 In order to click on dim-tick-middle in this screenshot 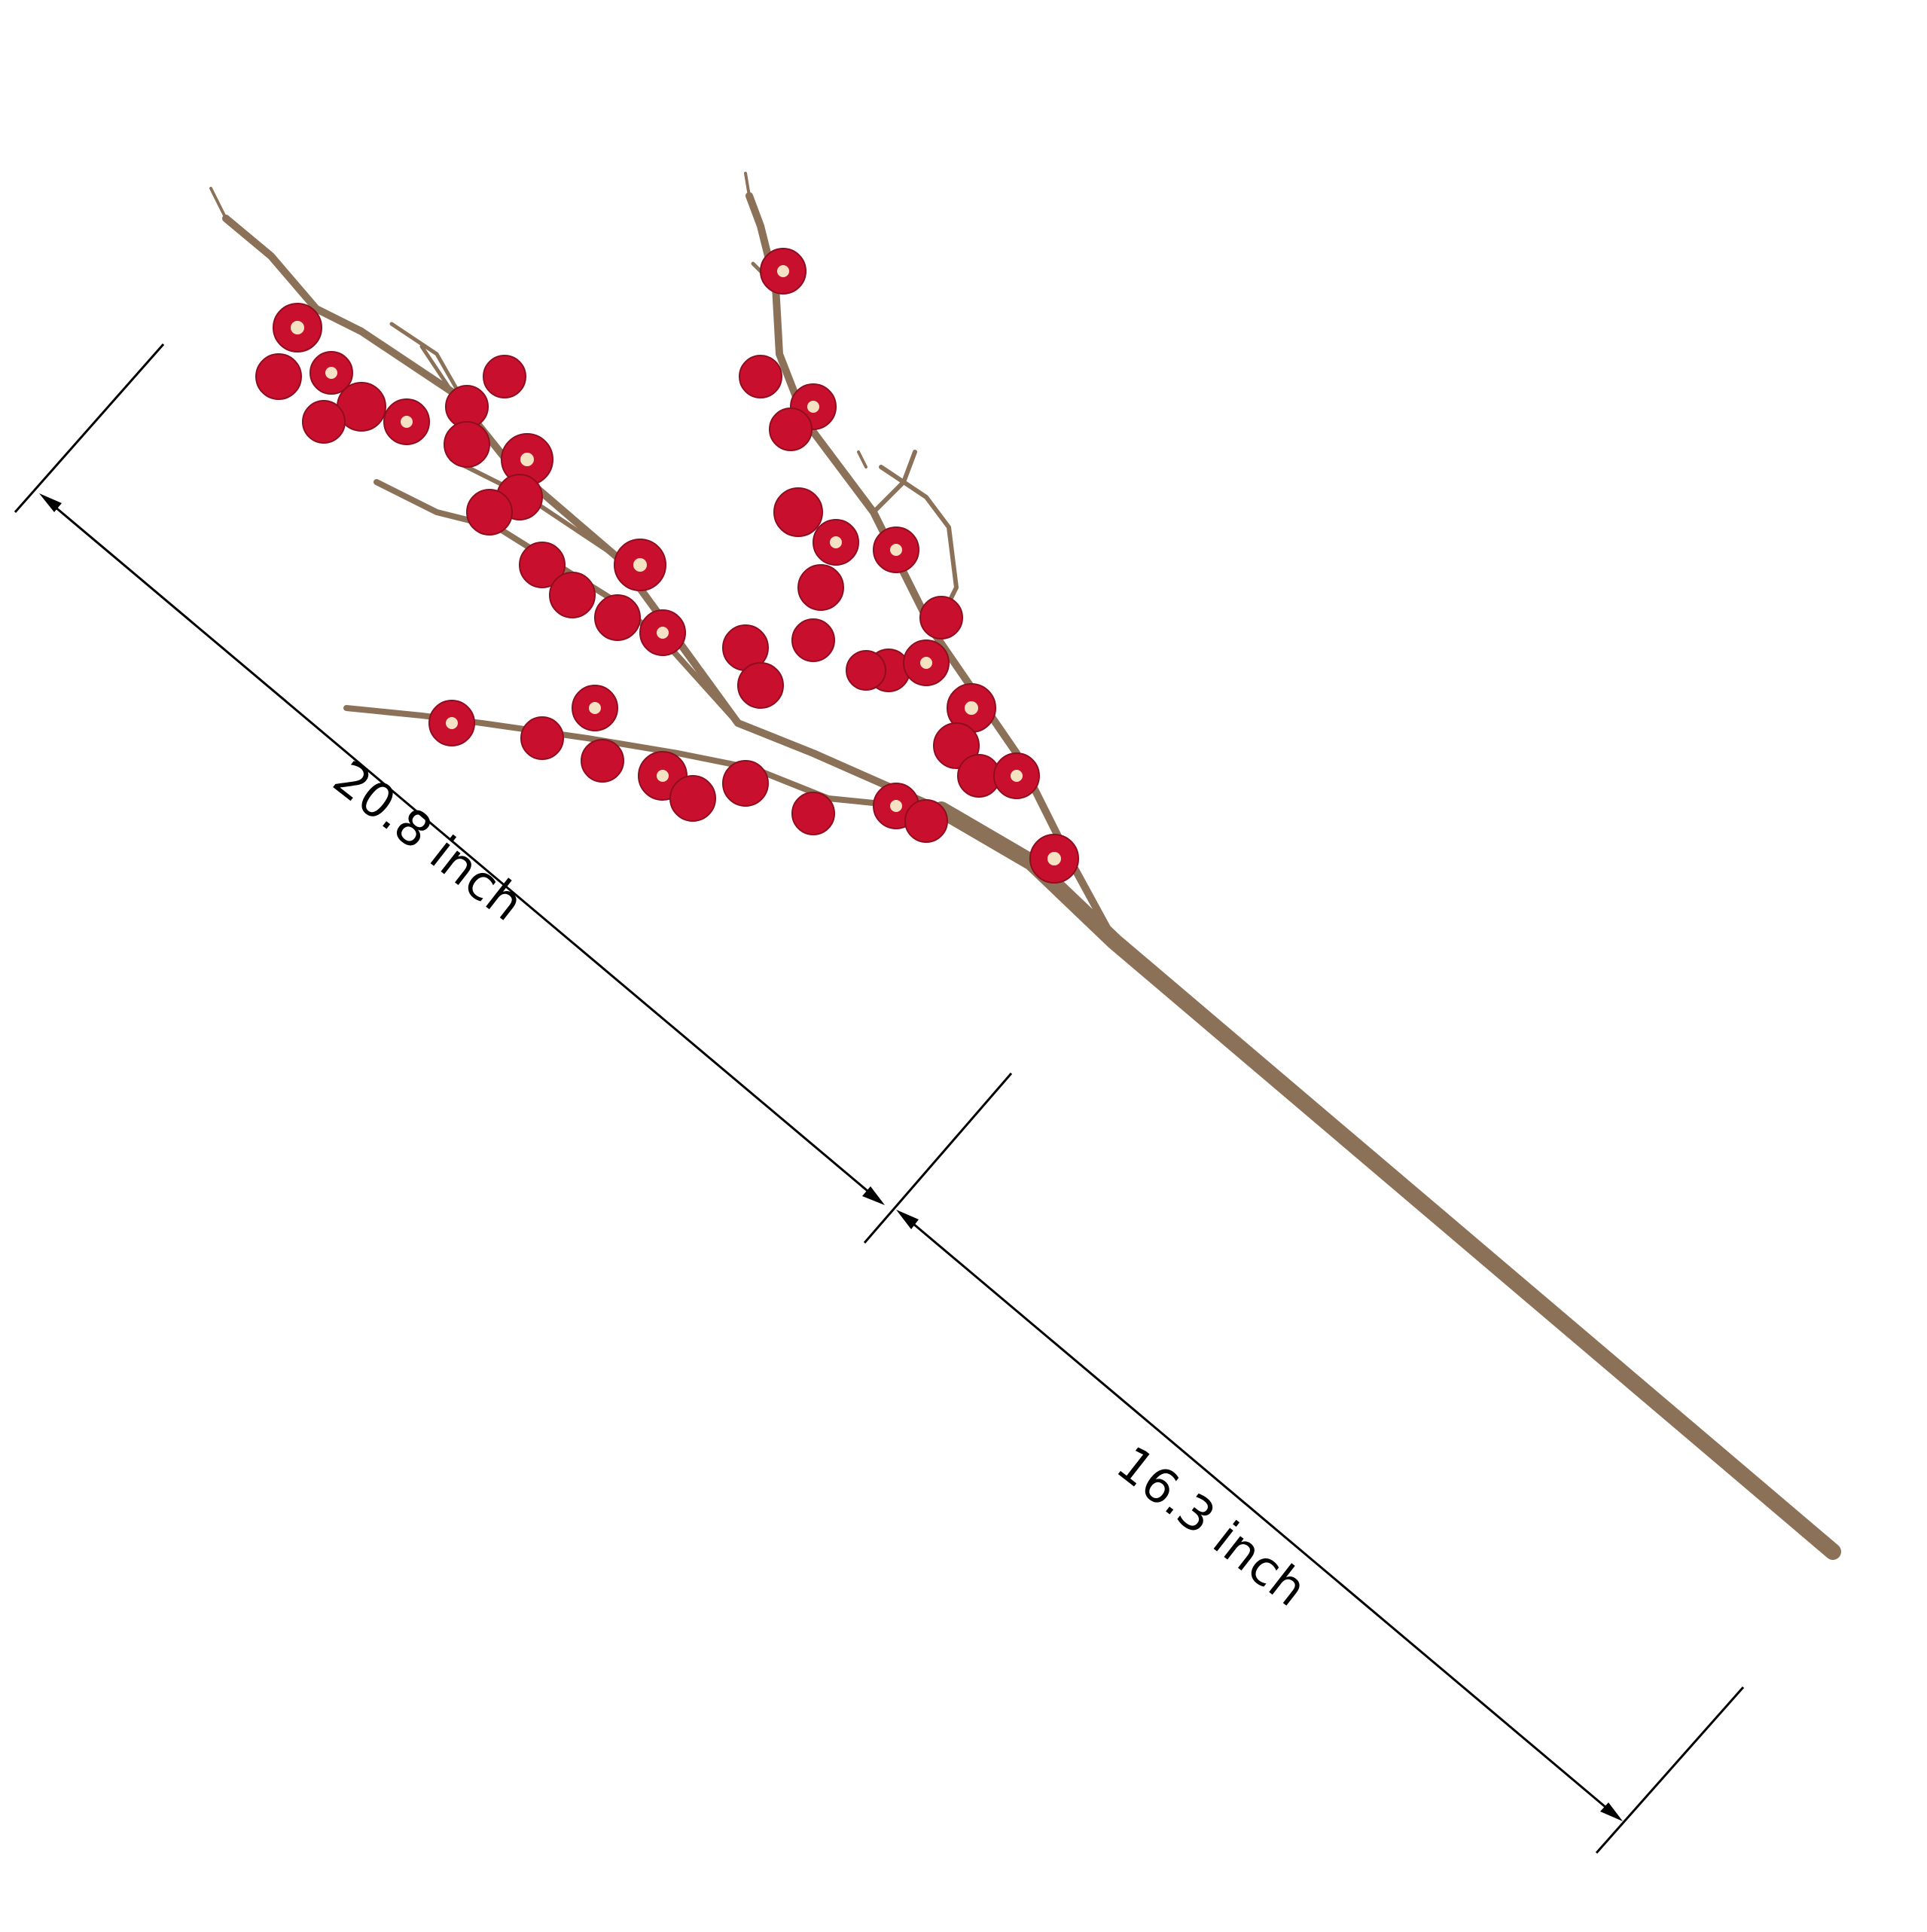, I will do `click(938, 1159)`.